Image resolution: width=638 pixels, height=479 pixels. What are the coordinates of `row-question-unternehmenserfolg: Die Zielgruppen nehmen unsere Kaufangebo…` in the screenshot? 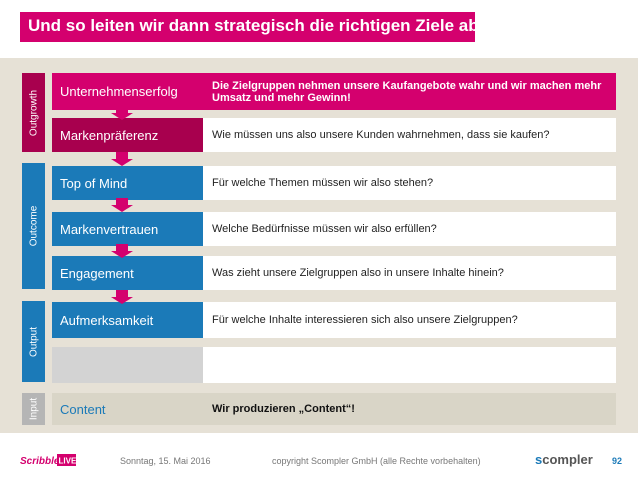 It's located at (409, 91).